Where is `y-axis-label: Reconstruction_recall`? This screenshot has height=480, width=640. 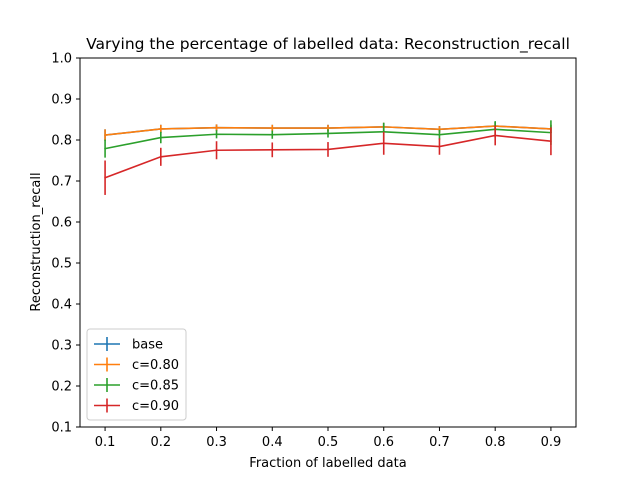
y-axis-label: Reconstruction_recall is located at coordinates (36, 241).